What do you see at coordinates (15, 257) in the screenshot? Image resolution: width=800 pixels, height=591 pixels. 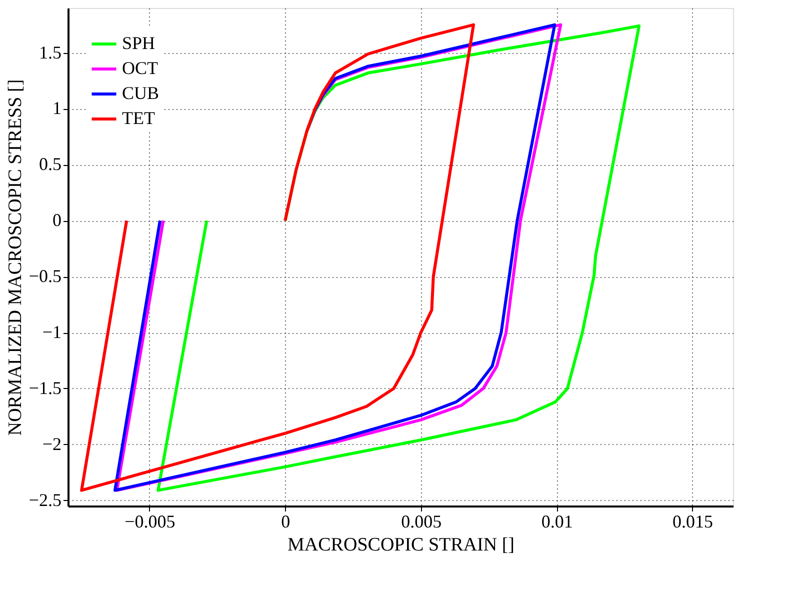 I see `y-axis-title: NORMALIZED MACROSCOPIC STRESS []` at bounding box center [15, 257].